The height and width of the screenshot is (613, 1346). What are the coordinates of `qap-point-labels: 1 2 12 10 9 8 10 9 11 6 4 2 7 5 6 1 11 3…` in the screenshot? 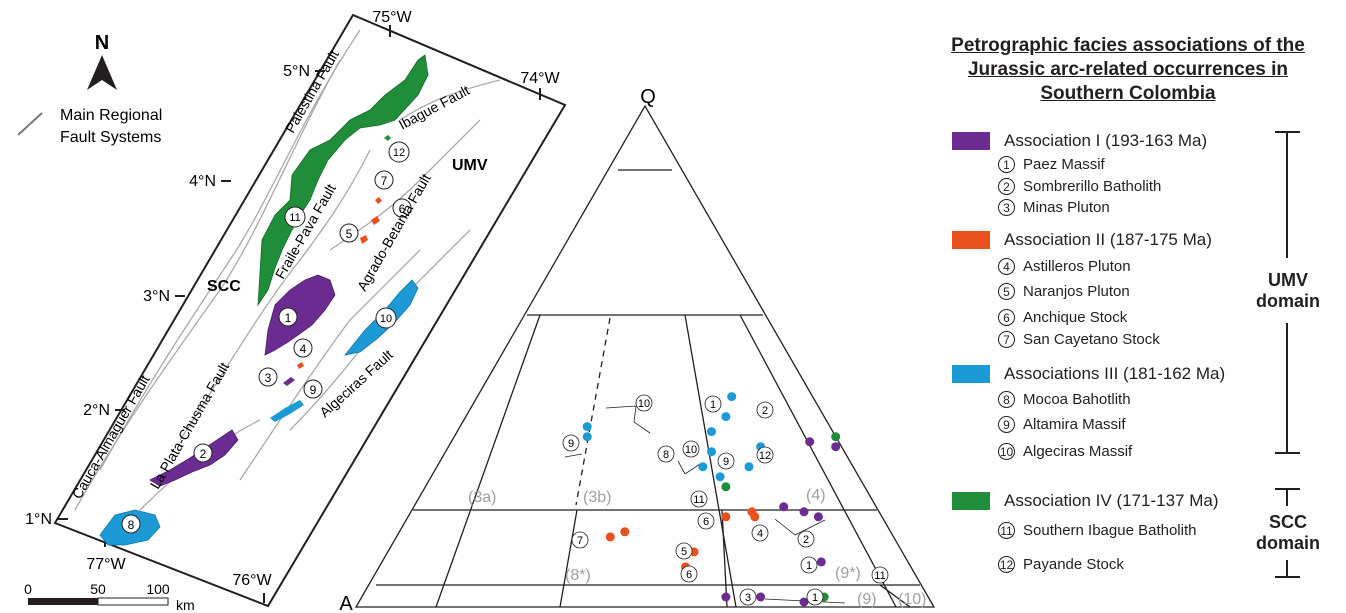 It's located at (725, 500).